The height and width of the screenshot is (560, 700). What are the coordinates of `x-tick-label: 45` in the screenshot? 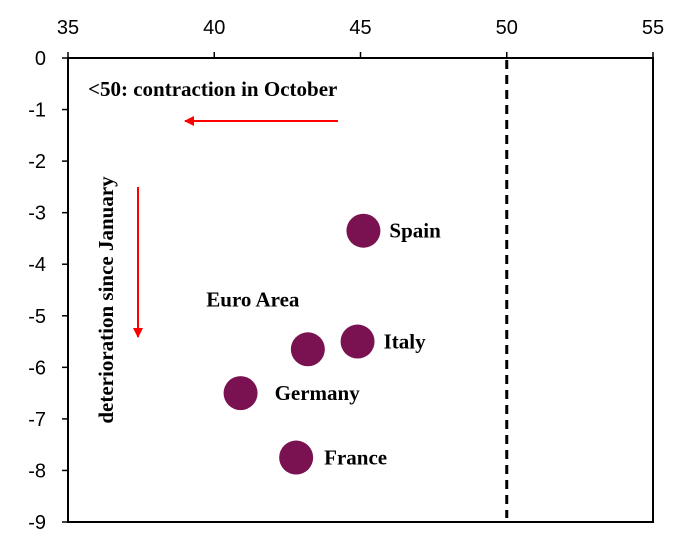 It's located at (360, 28).